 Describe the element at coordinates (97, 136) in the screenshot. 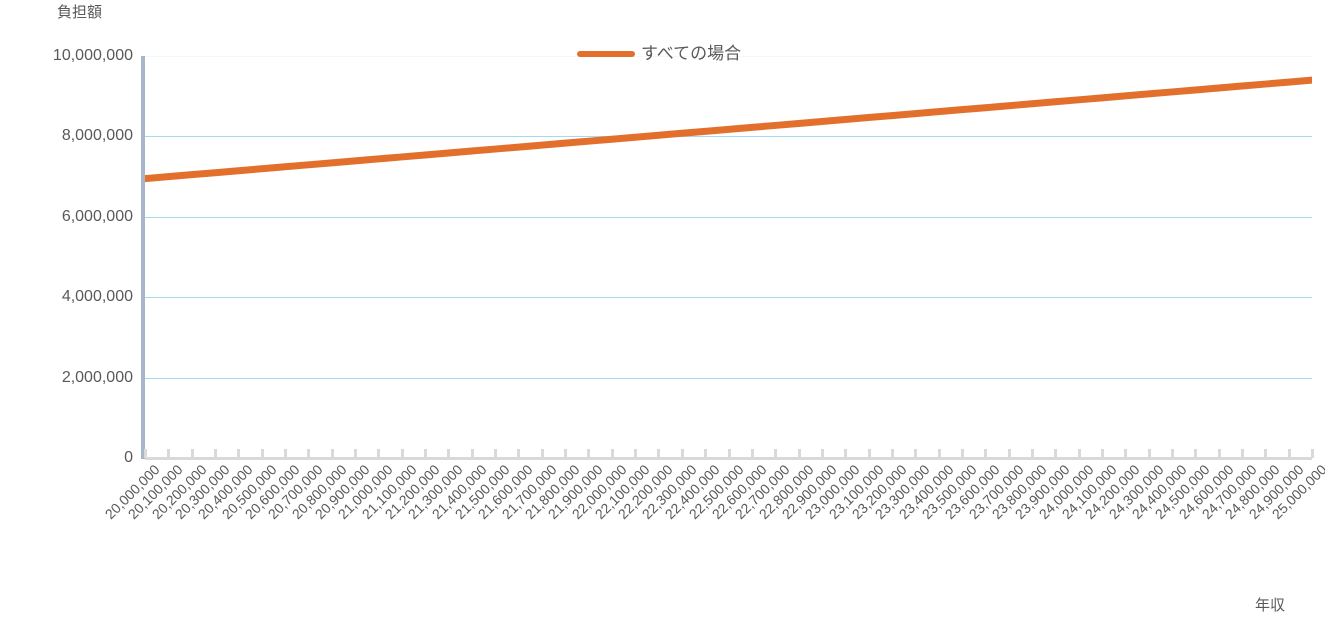

I see `y-axis-tick-label: 8,000,000` at that location.